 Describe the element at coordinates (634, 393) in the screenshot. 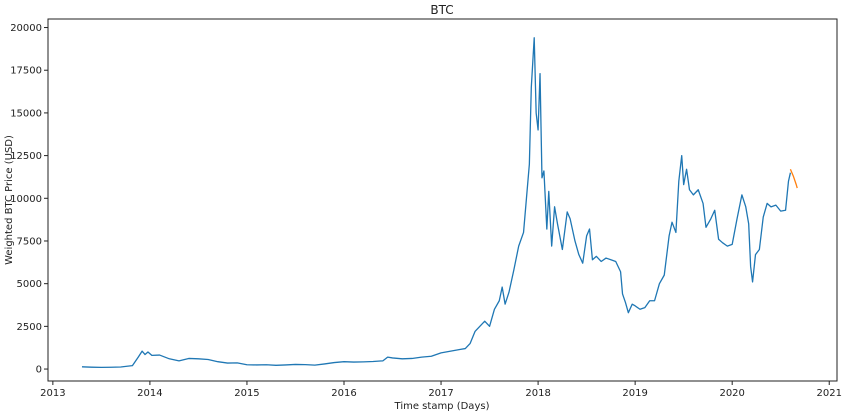

I see `x-tick-label: 2019` at that location.